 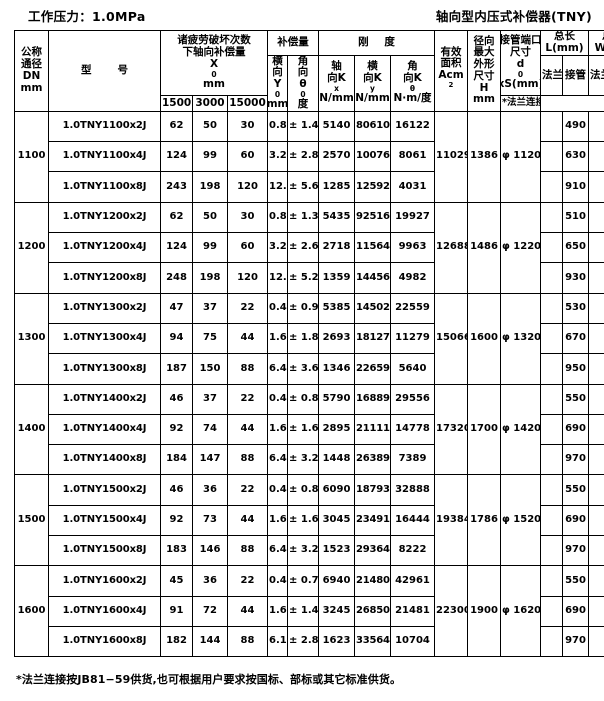 What do you see at coordinates (247, 187) in the screenshot?
I see `cell-fatigue-15000: 120` at bounding box center [247, 187].